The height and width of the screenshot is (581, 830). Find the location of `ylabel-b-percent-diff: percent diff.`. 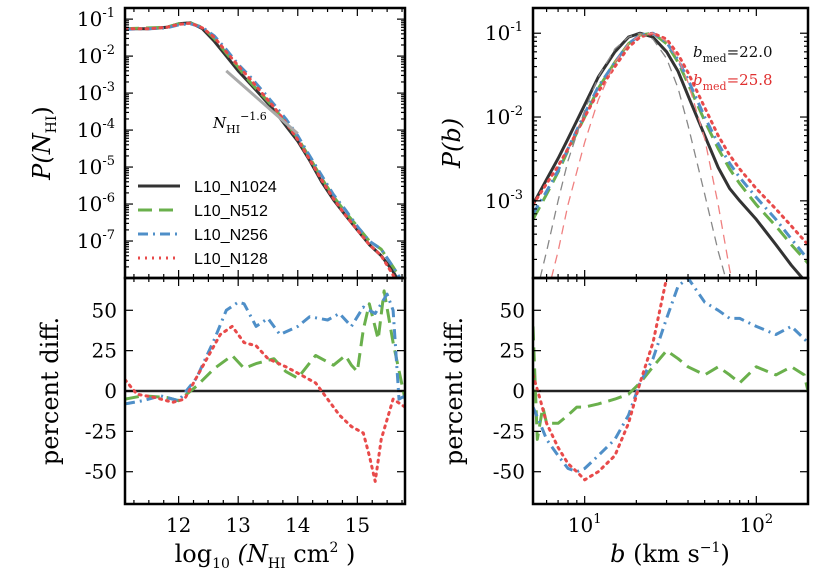

ylabel-b-percent-diff: percent diff. is located at coordinates (454, 391).